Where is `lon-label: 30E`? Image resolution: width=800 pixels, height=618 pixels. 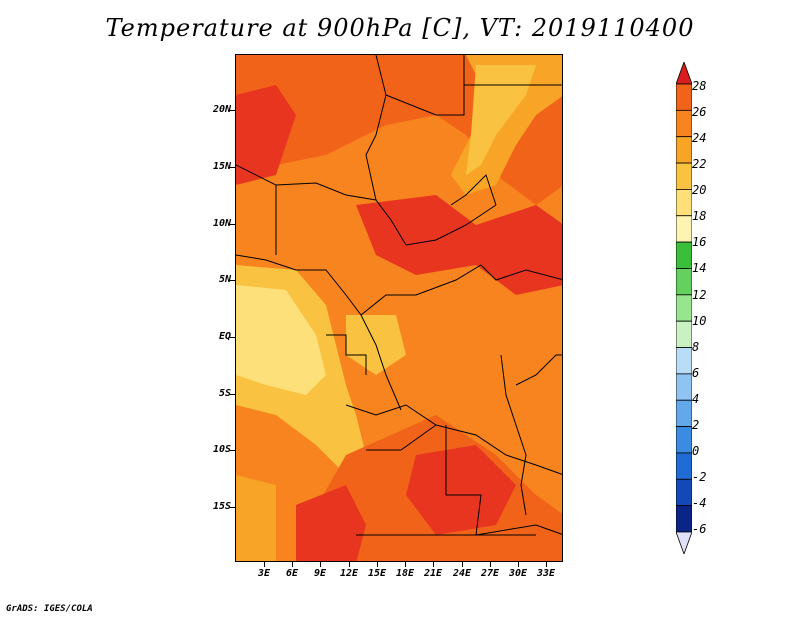 lon-label: 30E is located at coordinates (518, 573).